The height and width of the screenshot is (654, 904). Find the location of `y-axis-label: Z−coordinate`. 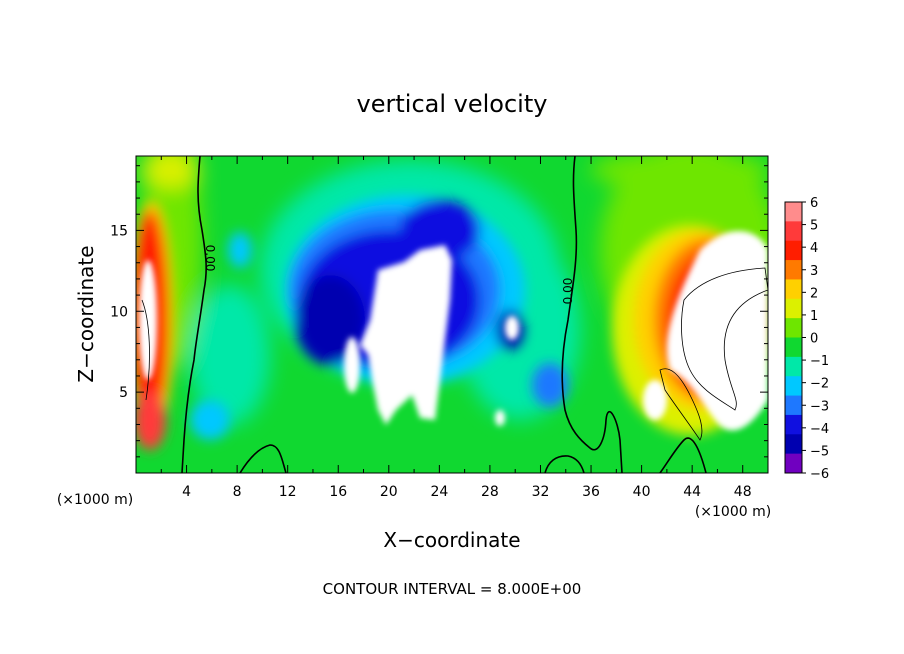

y-axis-label: Z−coordinate is located at coordinates (86, 313).